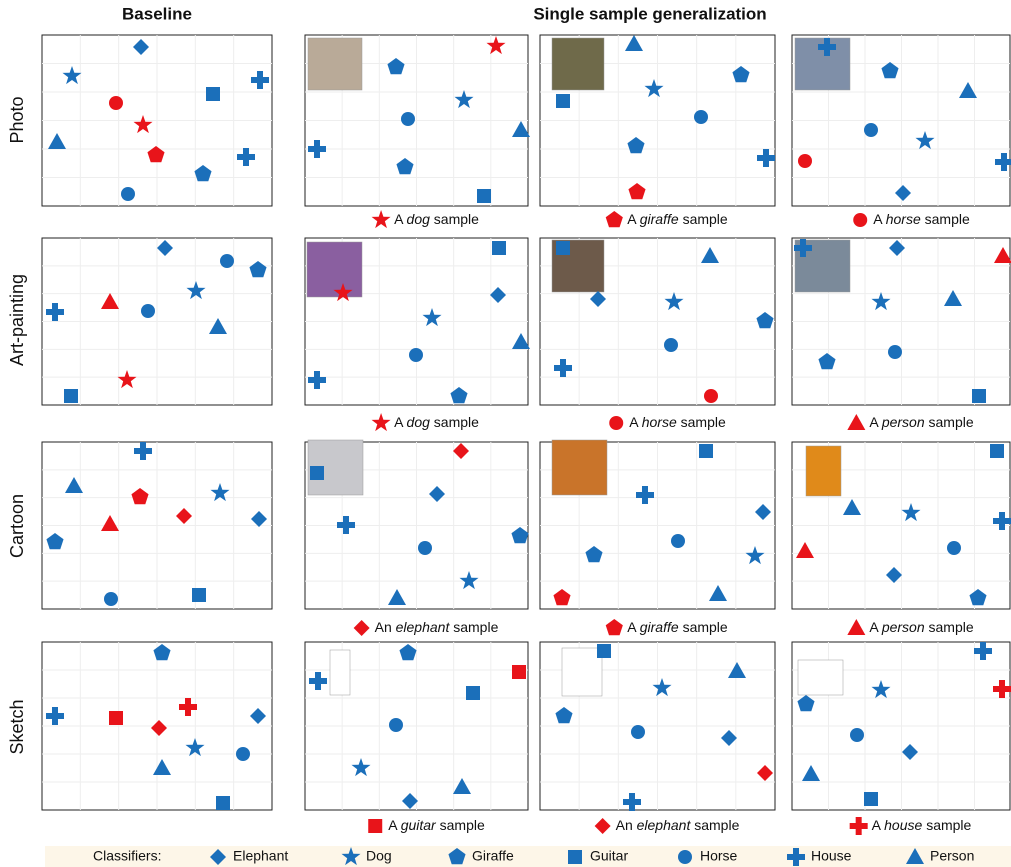  What do you see at coordinates (423, 627) in the screenshot?
I see `caption-class: elephant` at bounding box center [423, 627].